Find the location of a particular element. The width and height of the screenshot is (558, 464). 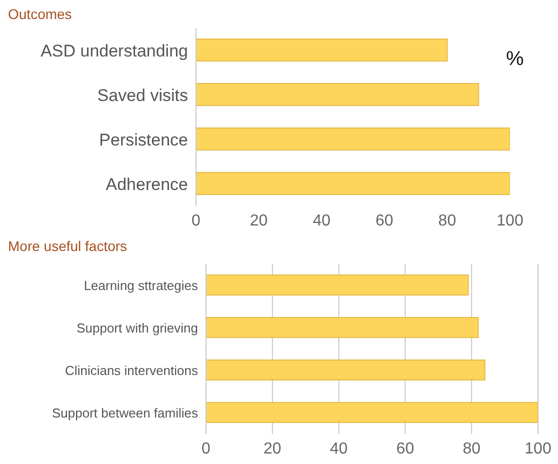

y-tick-label: Support with grieving is located at coordinates (137, 328).